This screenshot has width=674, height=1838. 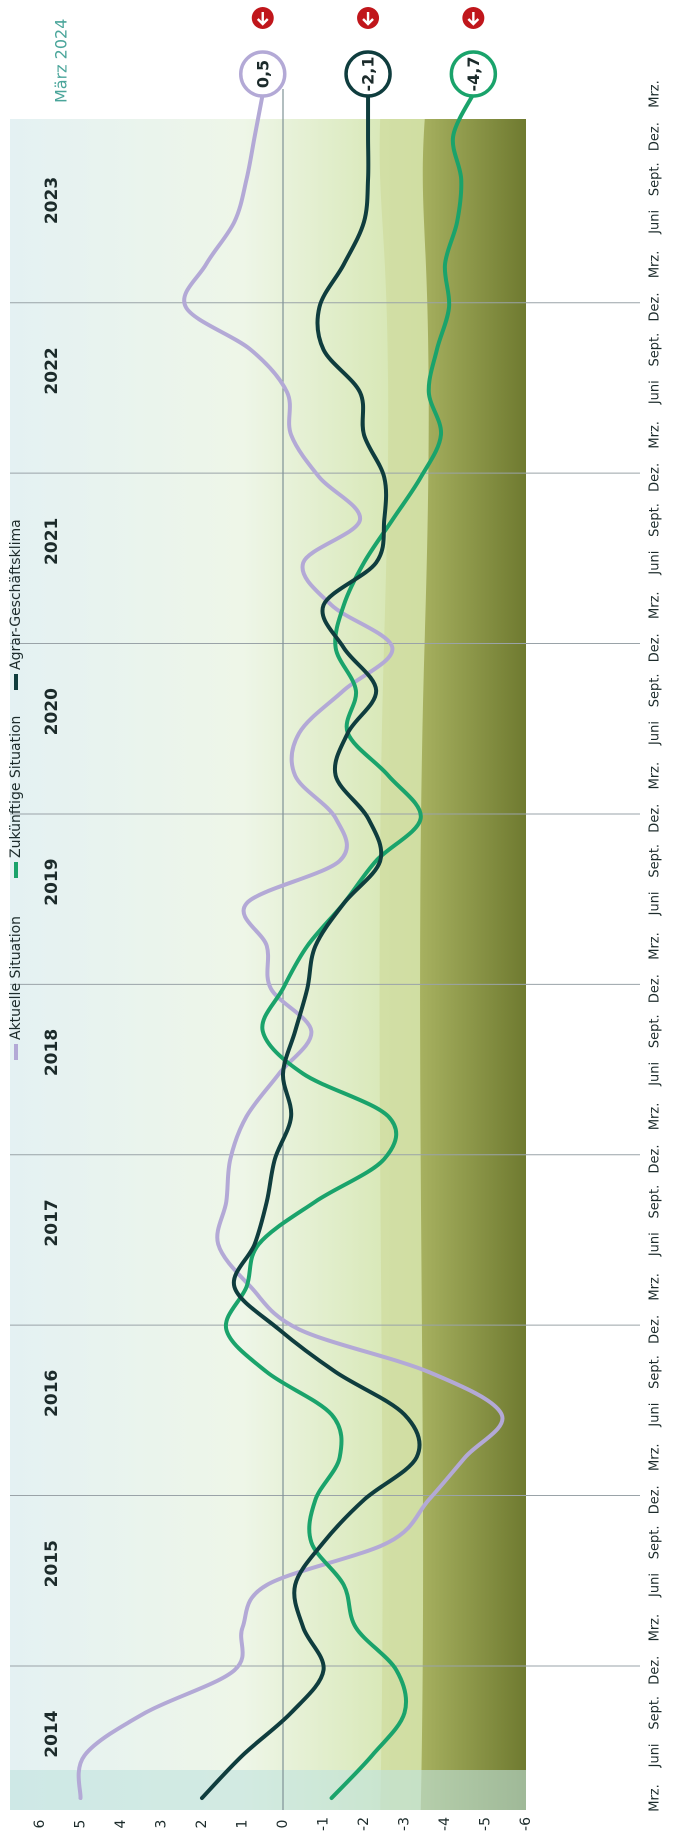 What do you see at coordinates (268, 1790) in the screenshot?
I see `background-mist` at bounding box center [268, 1790].